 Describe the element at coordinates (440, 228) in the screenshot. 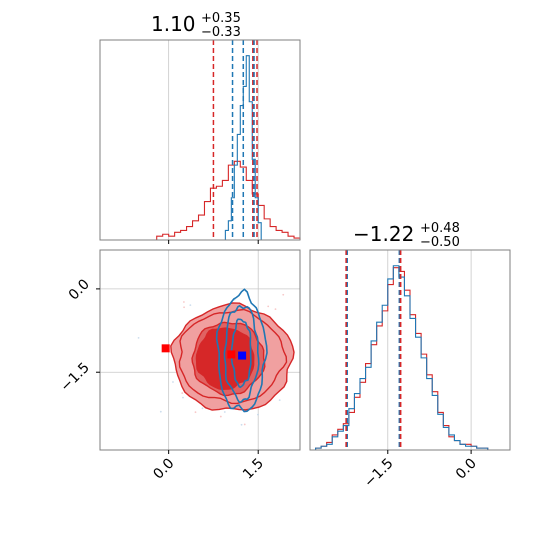

I see `title-p2-plus: +0.48` at that location.